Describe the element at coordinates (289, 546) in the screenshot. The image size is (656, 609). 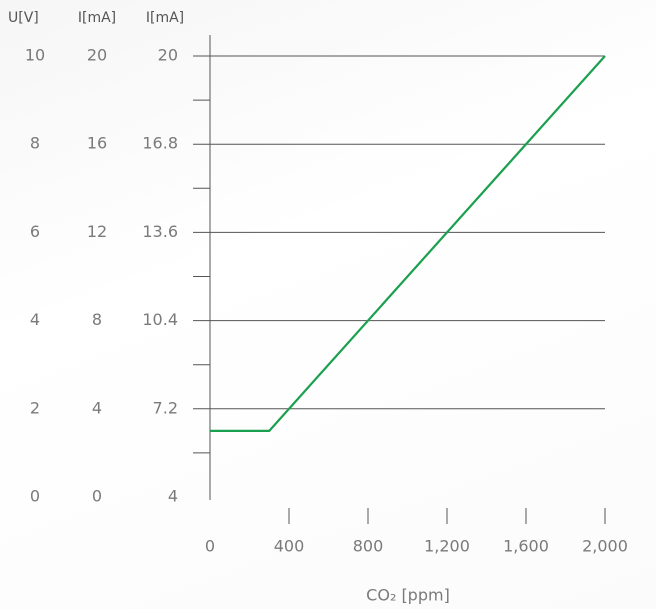
I see `x-tick-label: 400` at that location.